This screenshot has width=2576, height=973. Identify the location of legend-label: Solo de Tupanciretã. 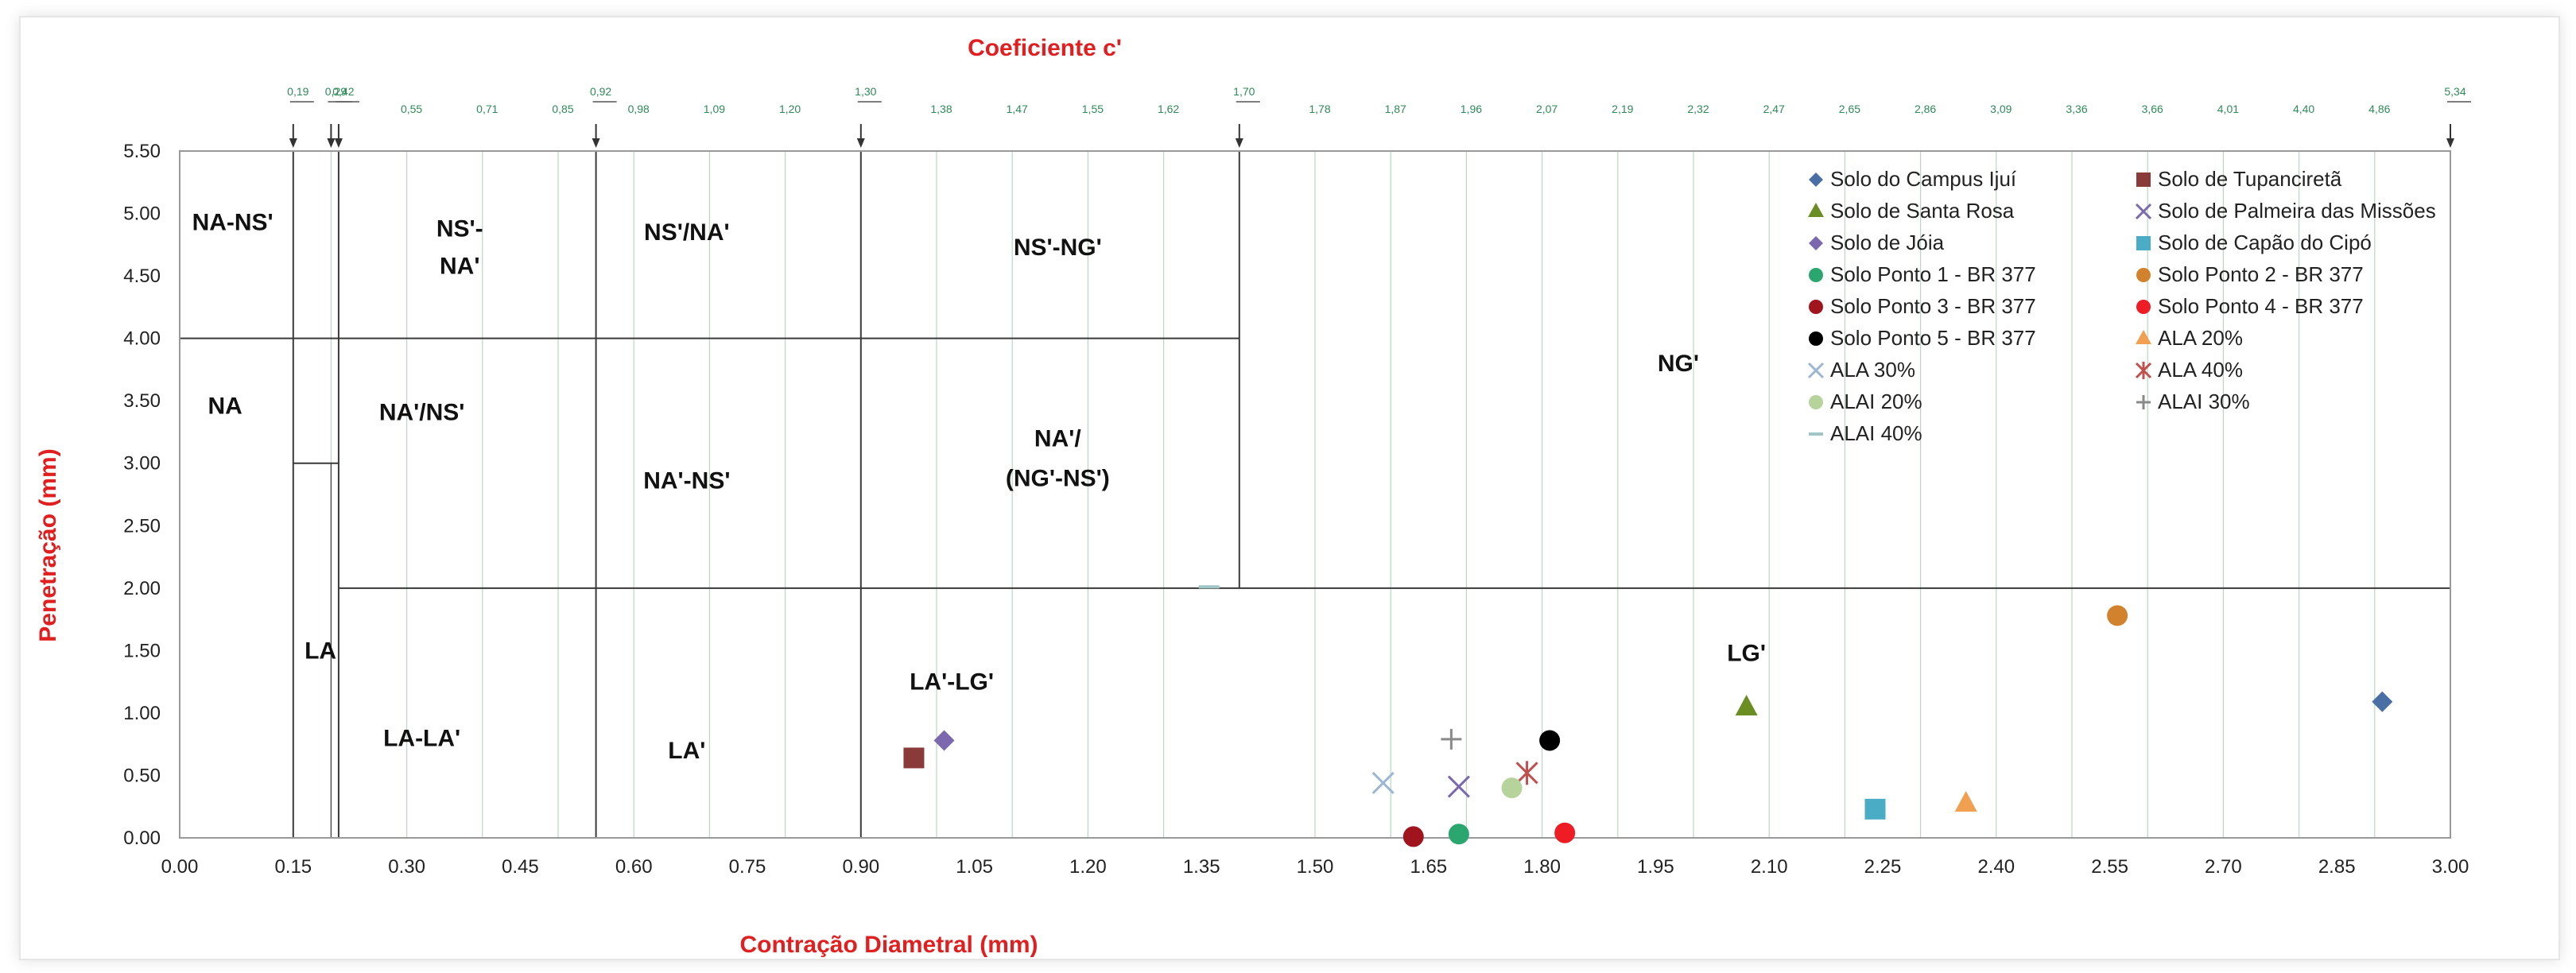
(2250, 179).